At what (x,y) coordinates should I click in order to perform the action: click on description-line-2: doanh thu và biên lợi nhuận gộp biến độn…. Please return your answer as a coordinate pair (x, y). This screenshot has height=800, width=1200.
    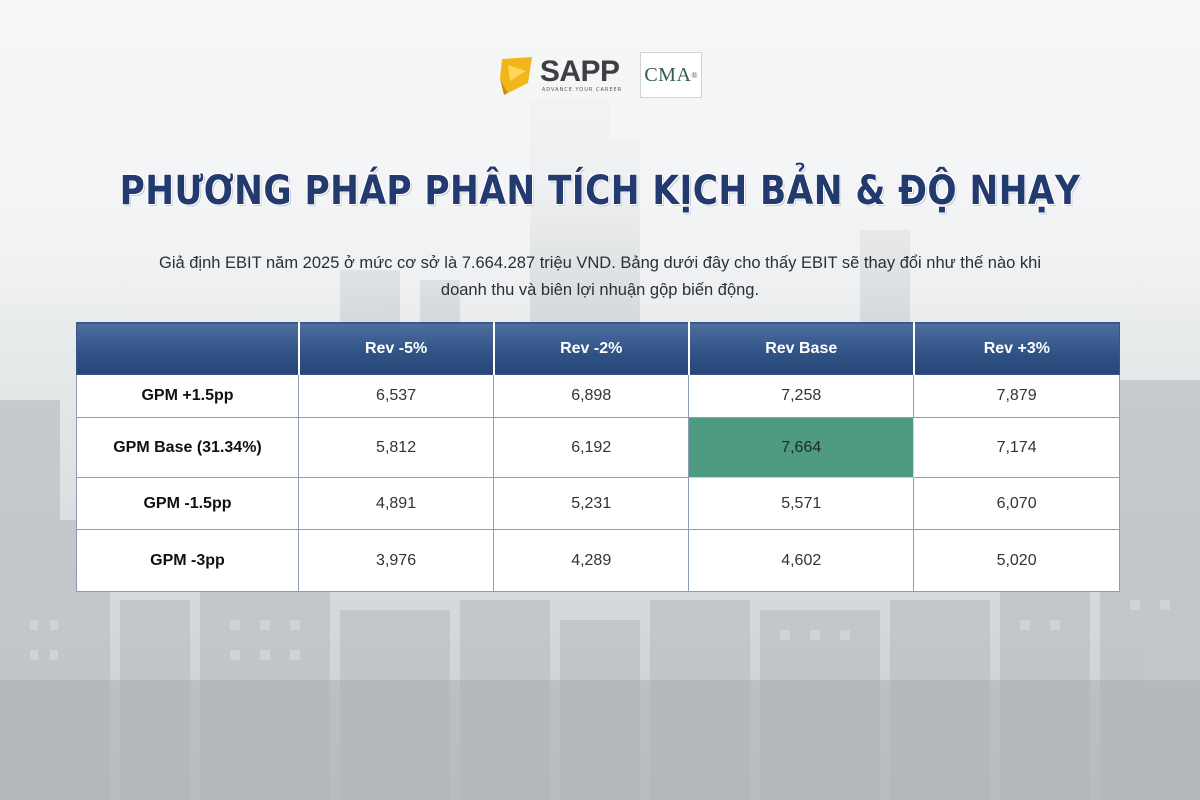
    Looking at the image, I should click on (600, 290).